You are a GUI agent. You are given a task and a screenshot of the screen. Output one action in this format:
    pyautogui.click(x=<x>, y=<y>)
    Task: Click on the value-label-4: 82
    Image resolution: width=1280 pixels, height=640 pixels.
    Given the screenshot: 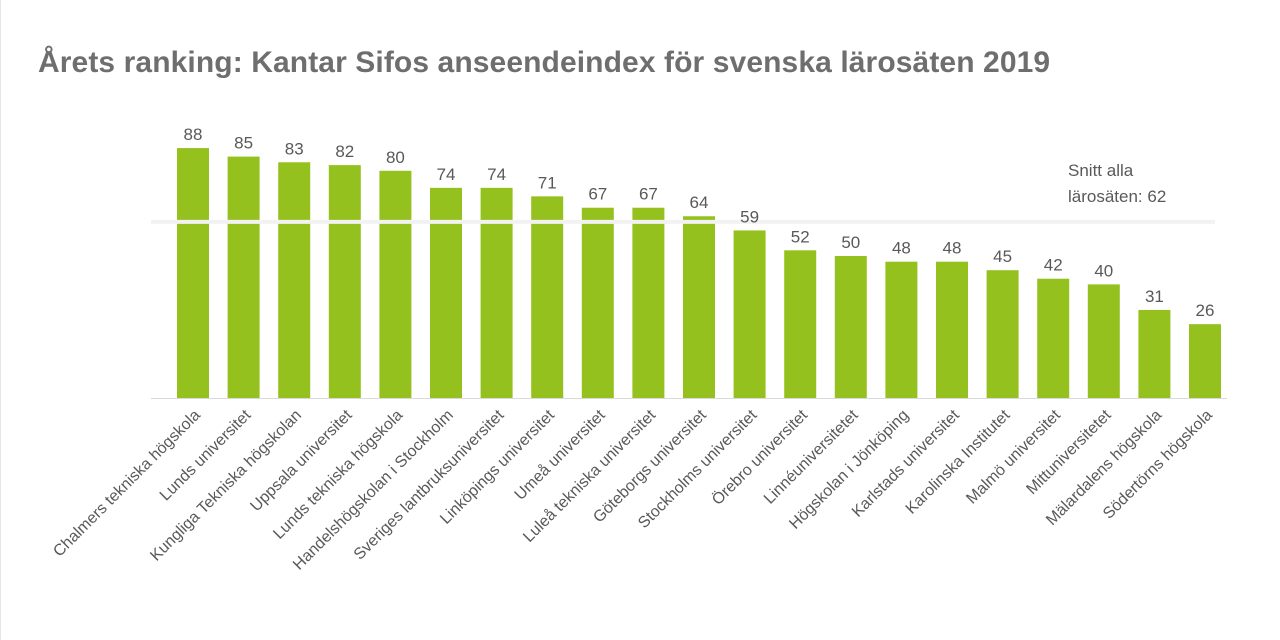 What is the action you would take?
    pyautogui.click(x=344, y=151)
    